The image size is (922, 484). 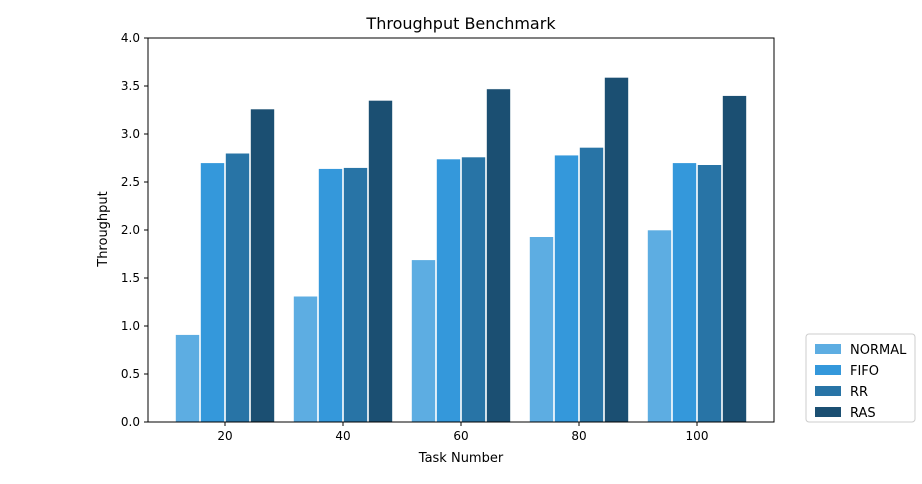 I want to click on x-tick-label: 80, so click(x=578, y=436).